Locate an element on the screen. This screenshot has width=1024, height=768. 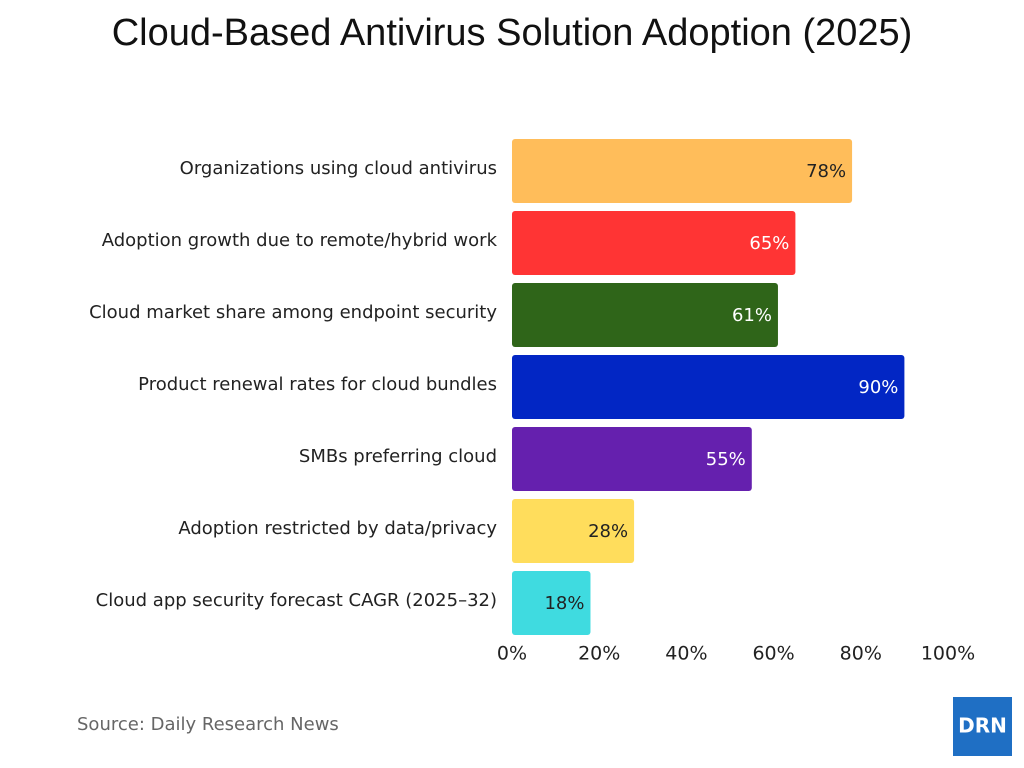
x-tick-label: 80% is located at coordinates (861, 654).